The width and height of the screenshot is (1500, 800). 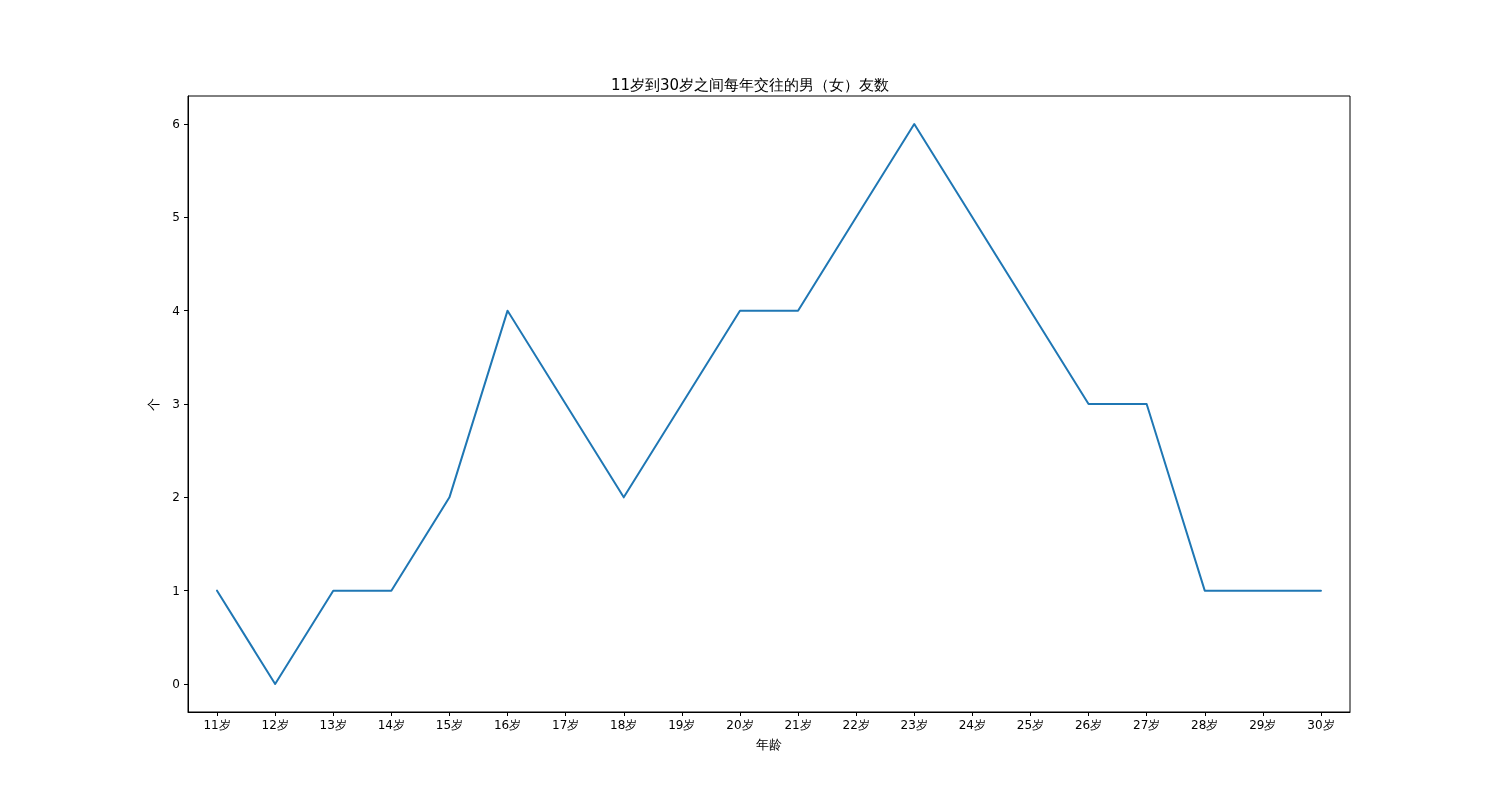 I want to click on x-tick-label: 29岁, so click(x=1263, y=725).